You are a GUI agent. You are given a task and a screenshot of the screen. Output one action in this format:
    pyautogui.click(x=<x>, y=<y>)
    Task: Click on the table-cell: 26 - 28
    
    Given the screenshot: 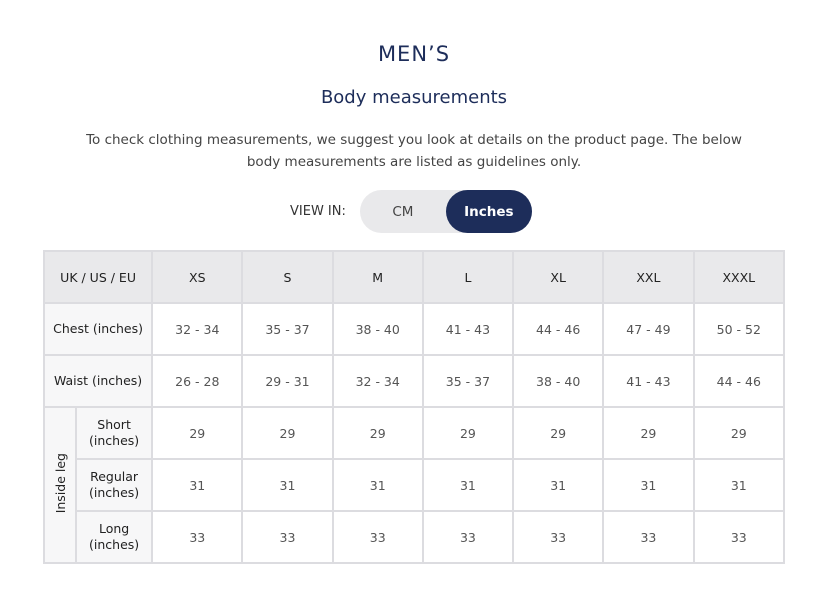 What is the action you would take?
    pyautogui.click(x=197, y=381)
    